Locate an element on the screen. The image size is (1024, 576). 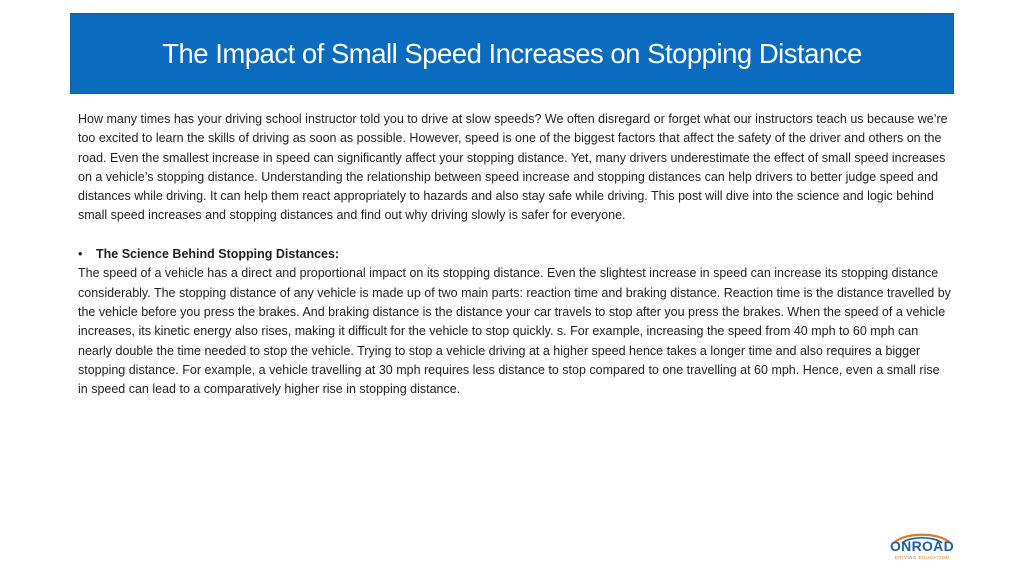
onroad-logo: ONROAD DRIVING EDUCATION is located at coordinates (922, 547).